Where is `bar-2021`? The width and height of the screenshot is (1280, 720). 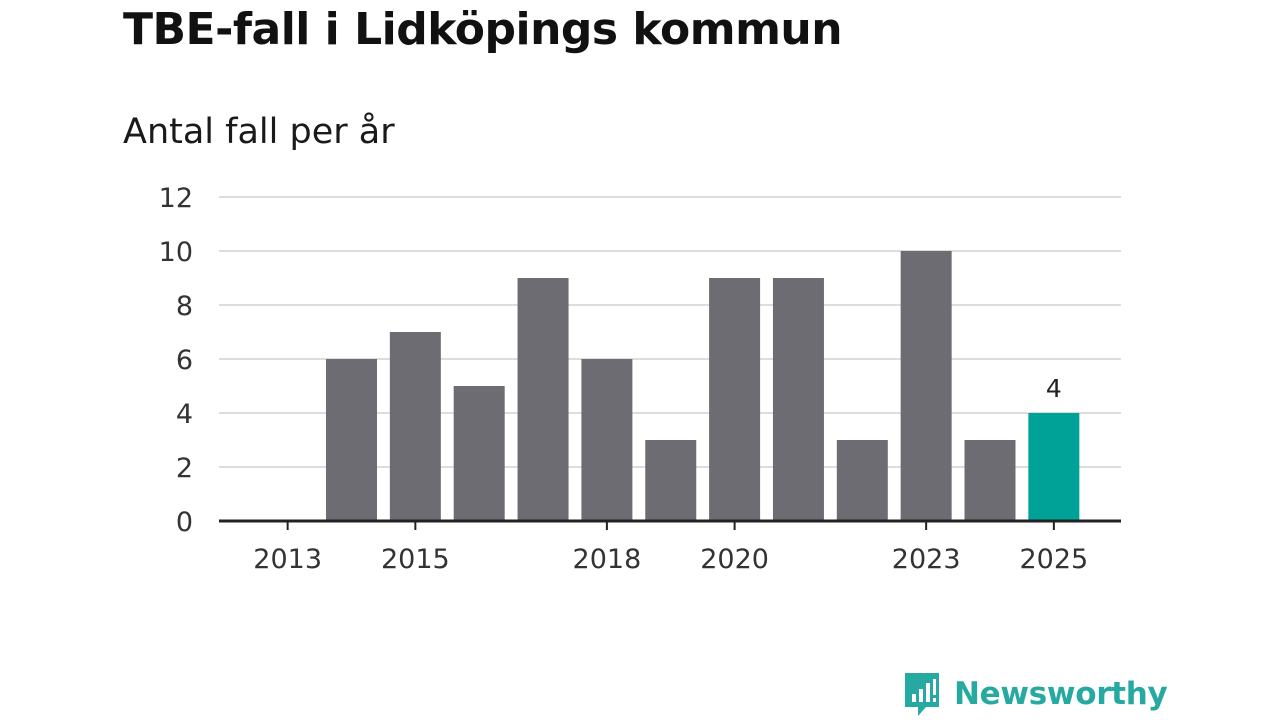
bar-2021 is located at coordinates (798, 399).